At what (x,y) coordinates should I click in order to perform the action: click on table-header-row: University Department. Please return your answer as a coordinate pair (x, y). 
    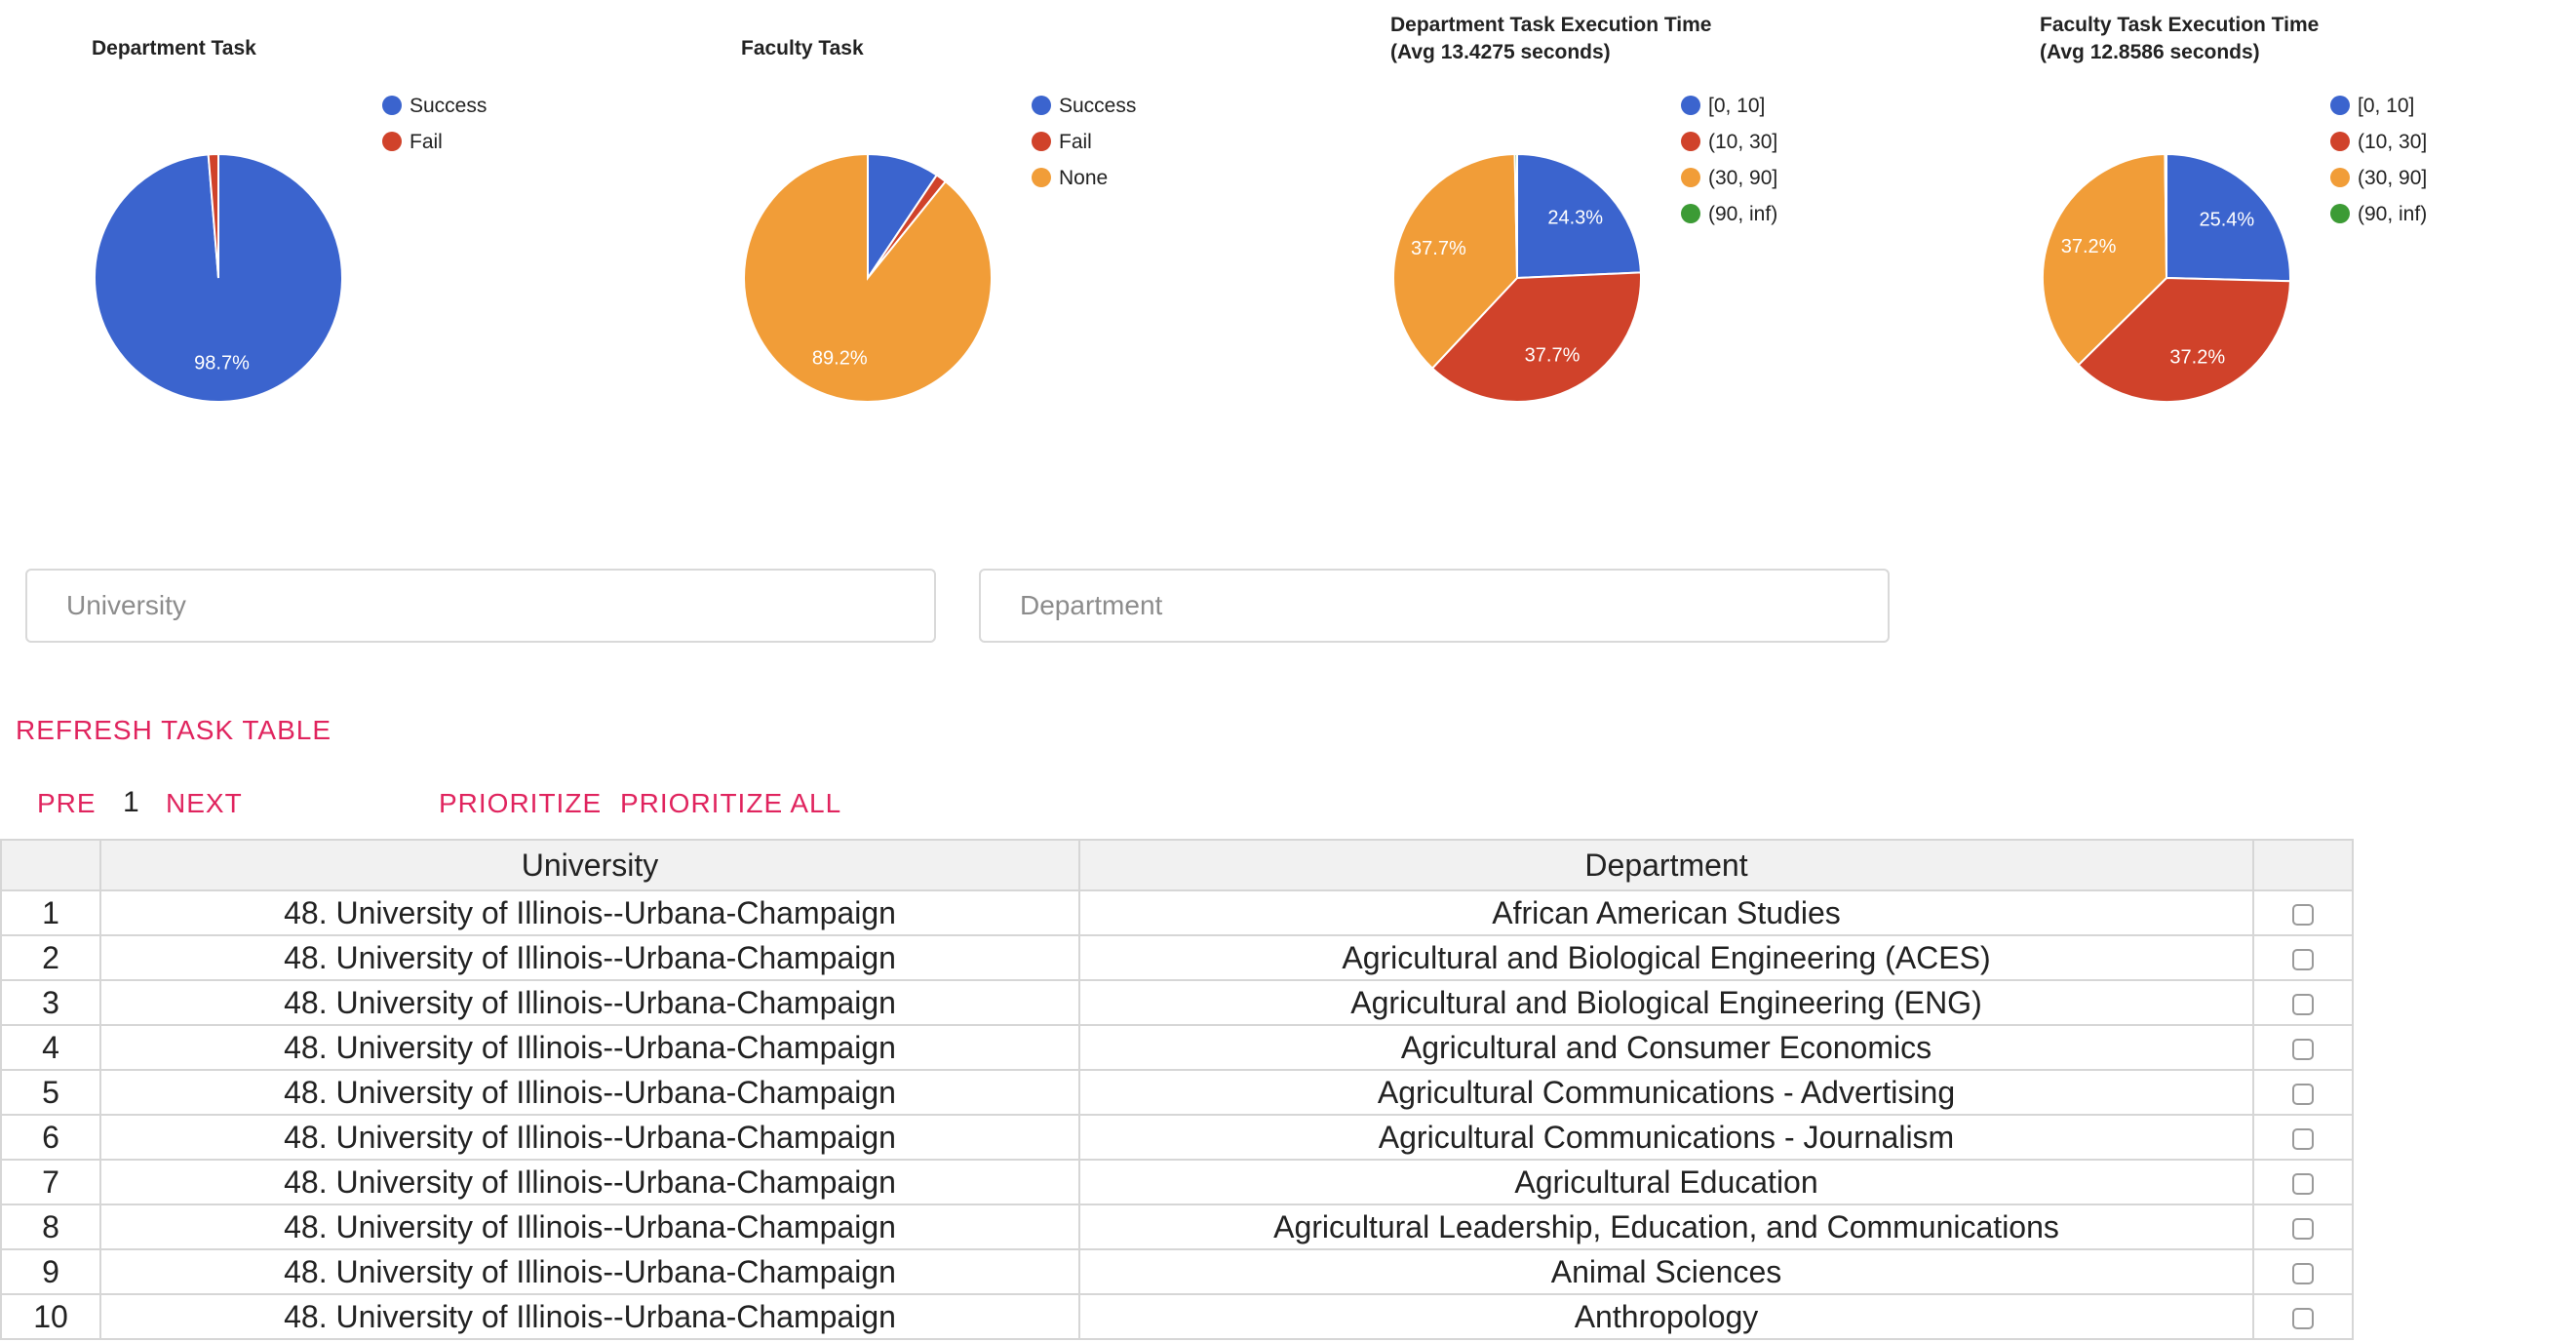
    Looking at the image, I should click on (1177, 865).